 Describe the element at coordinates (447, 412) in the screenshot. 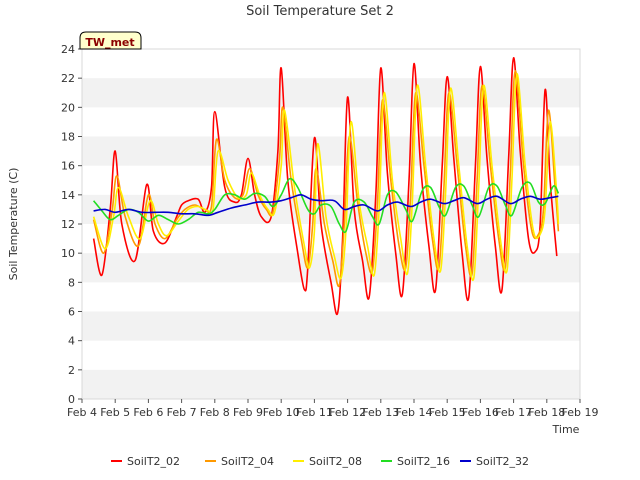

I see `x-tick-label: Feb 15` at that location.